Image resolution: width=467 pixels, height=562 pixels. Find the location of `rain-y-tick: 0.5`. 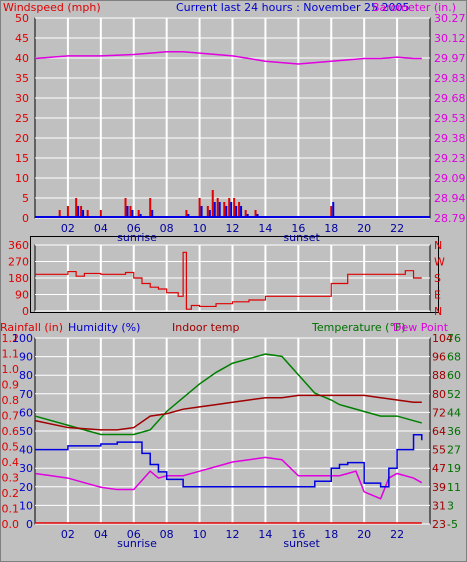

rain-y-tick: 0.5 is located at coordinates (11, 447).